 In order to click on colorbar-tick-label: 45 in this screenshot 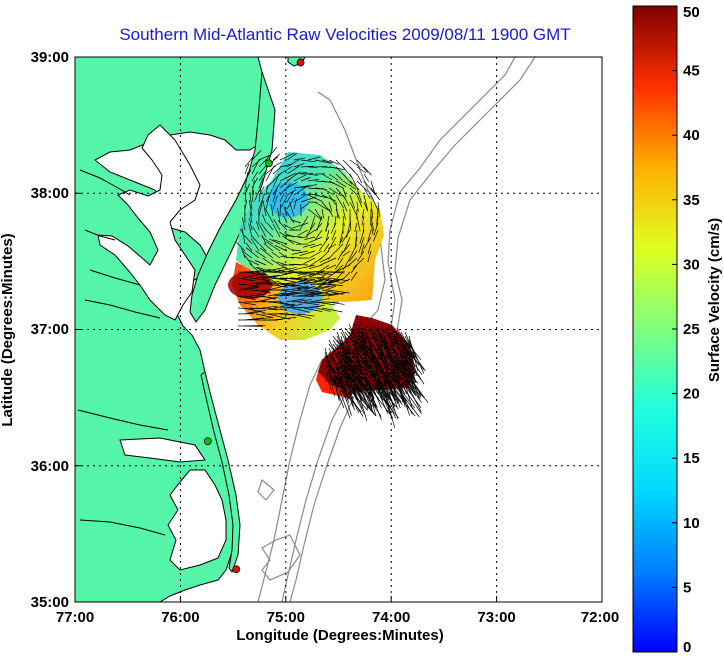, I will do `click(691, 71)`.